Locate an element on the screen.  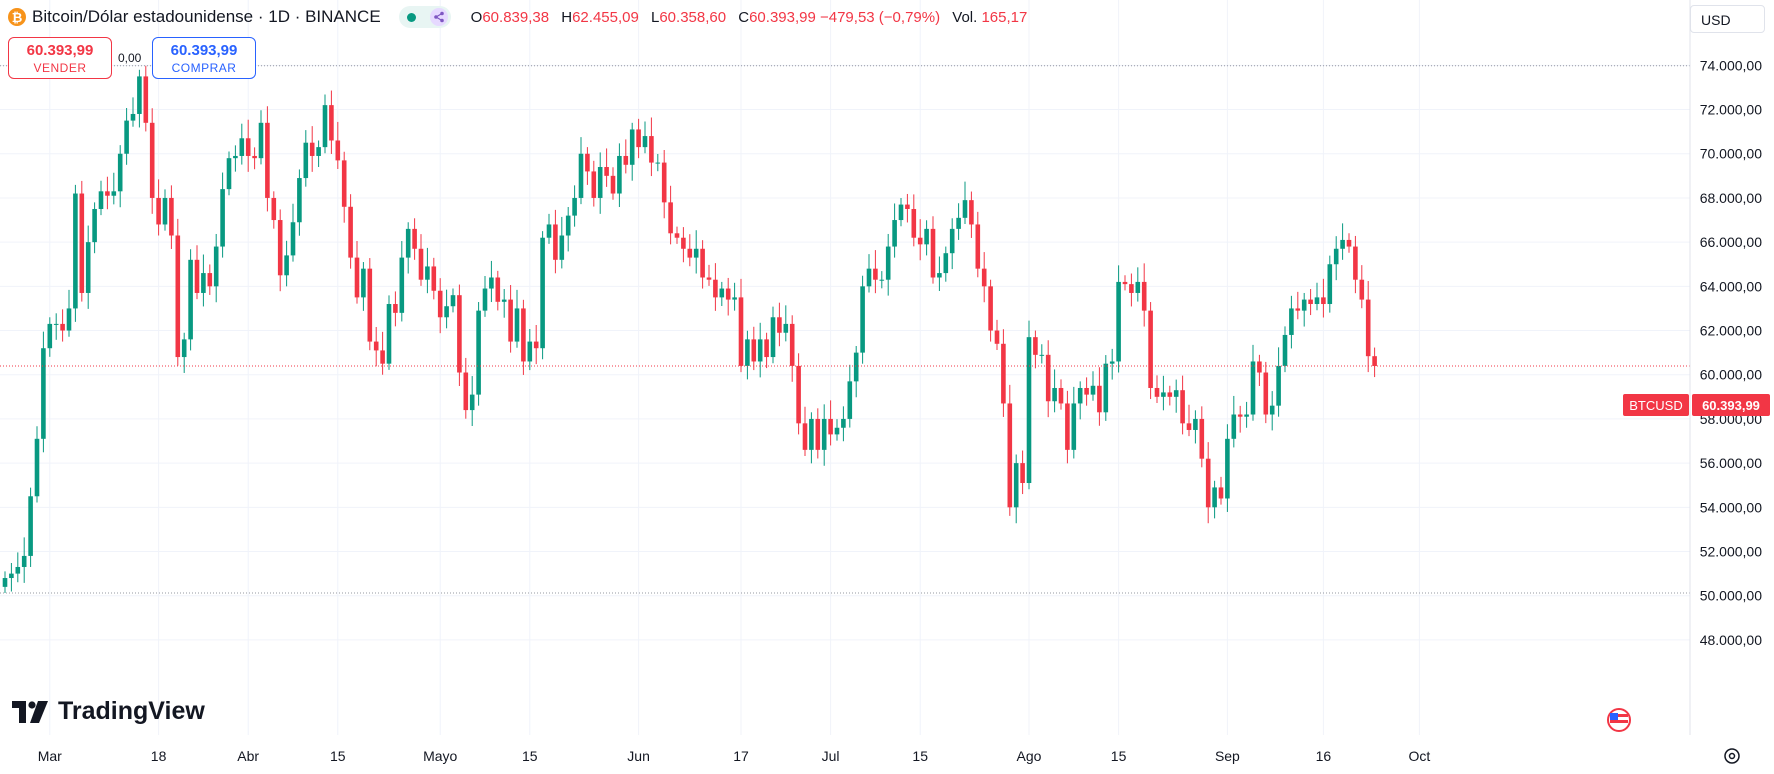
share-icon is located at coordinates (438, 17).